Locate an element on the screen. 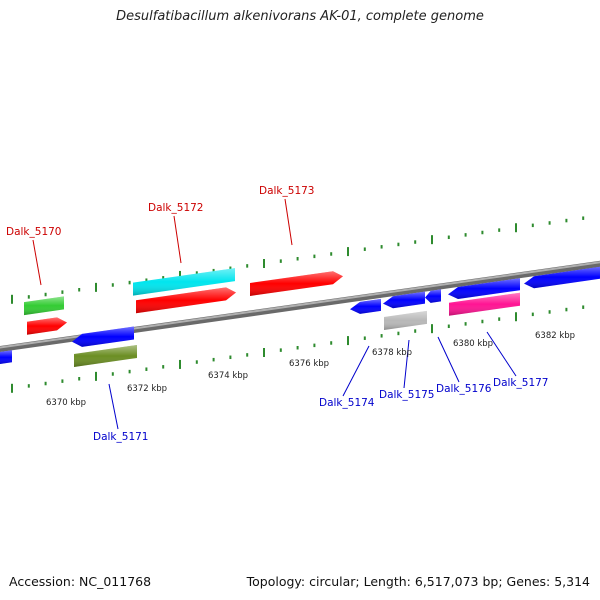  cds-feature-olive is located at coordinates (105, 356).